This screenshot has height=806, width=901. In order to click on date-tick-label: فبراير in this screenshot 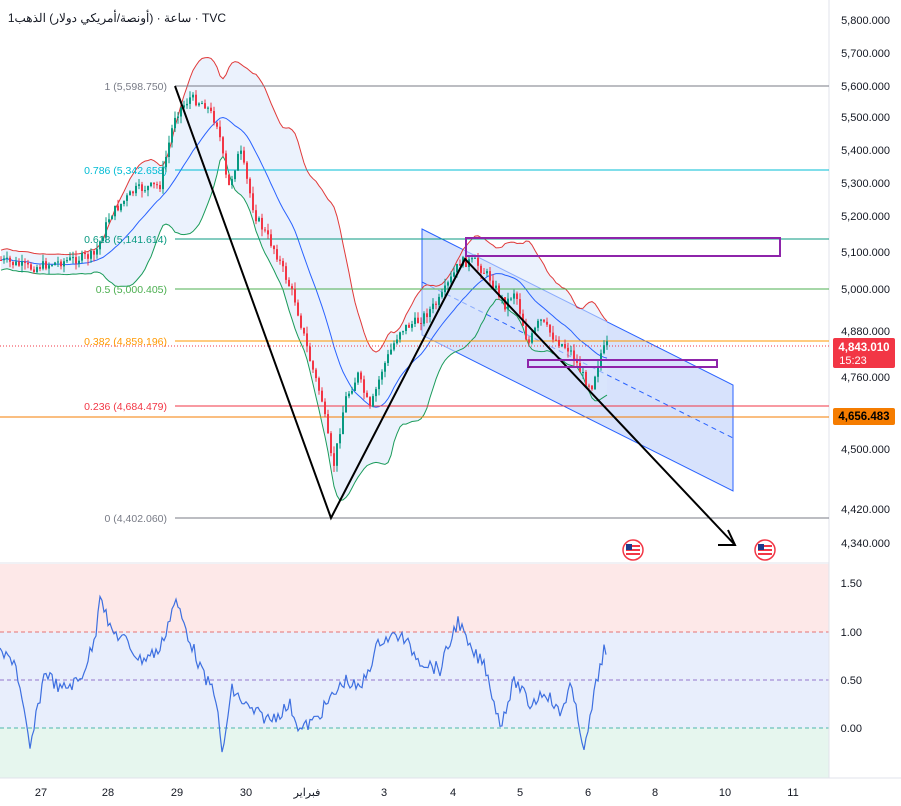, I will do `click(307, 793)`.